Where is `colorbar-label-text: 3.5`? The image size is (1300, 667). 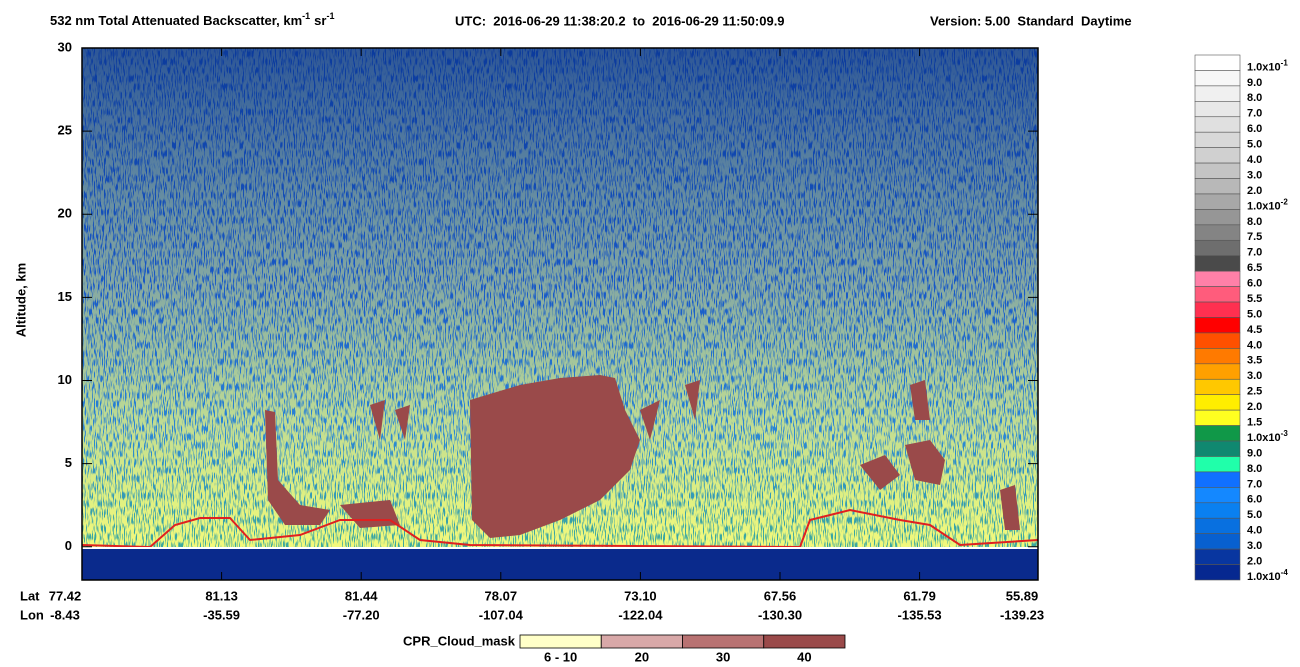 colorbar-label-text: 3.5 is located at coordinates (1254, 361).